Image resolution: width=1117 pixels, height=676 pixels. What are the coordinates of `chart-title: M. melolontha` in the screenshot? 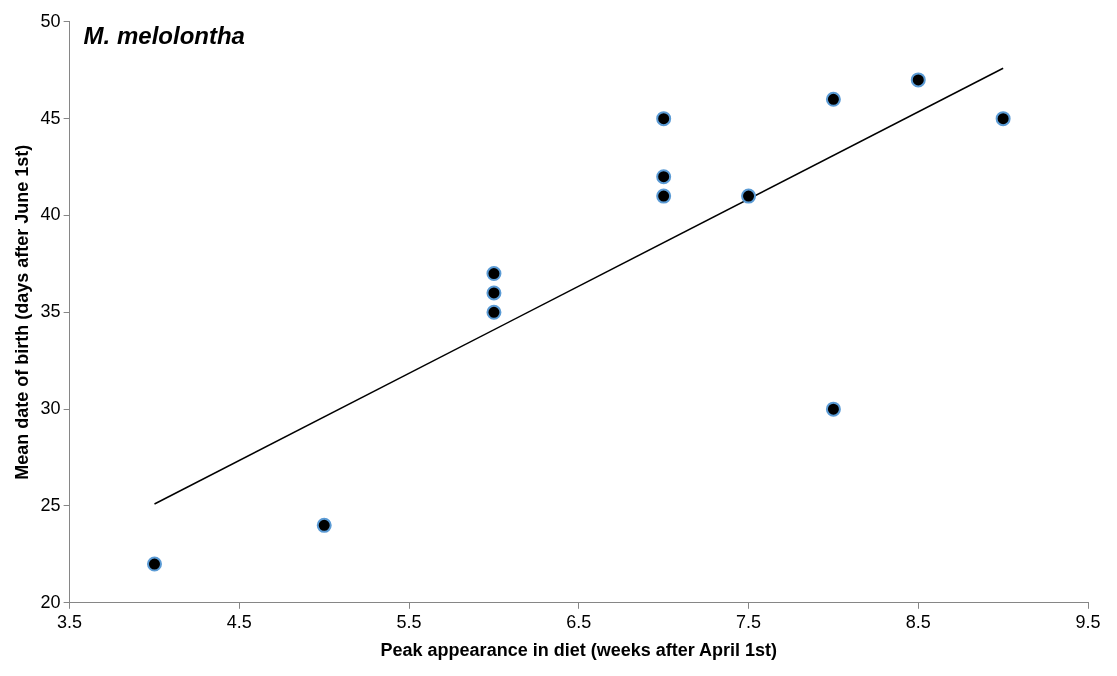 It's located at (164, 36).